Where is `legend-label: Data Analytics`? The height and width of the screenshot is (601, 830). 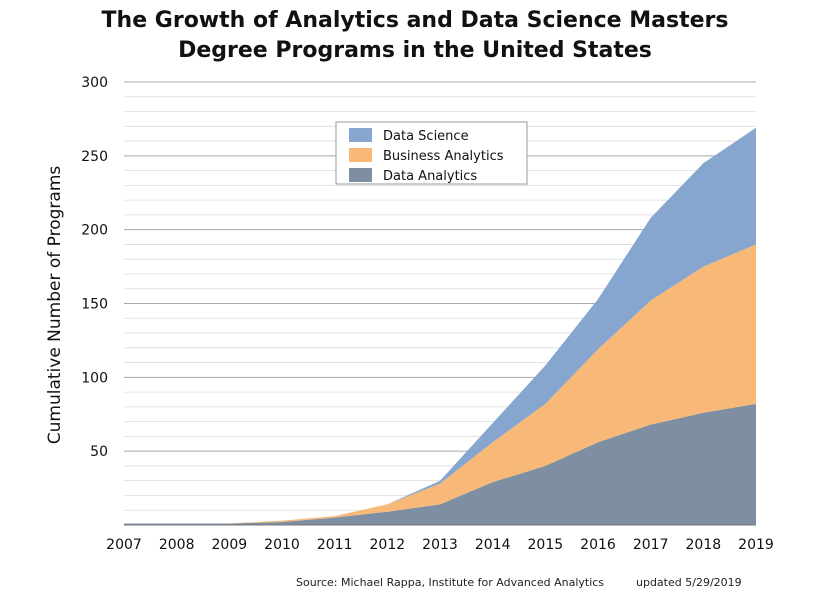 legend-label: Data Analytics is located at coordinates (430, 176).